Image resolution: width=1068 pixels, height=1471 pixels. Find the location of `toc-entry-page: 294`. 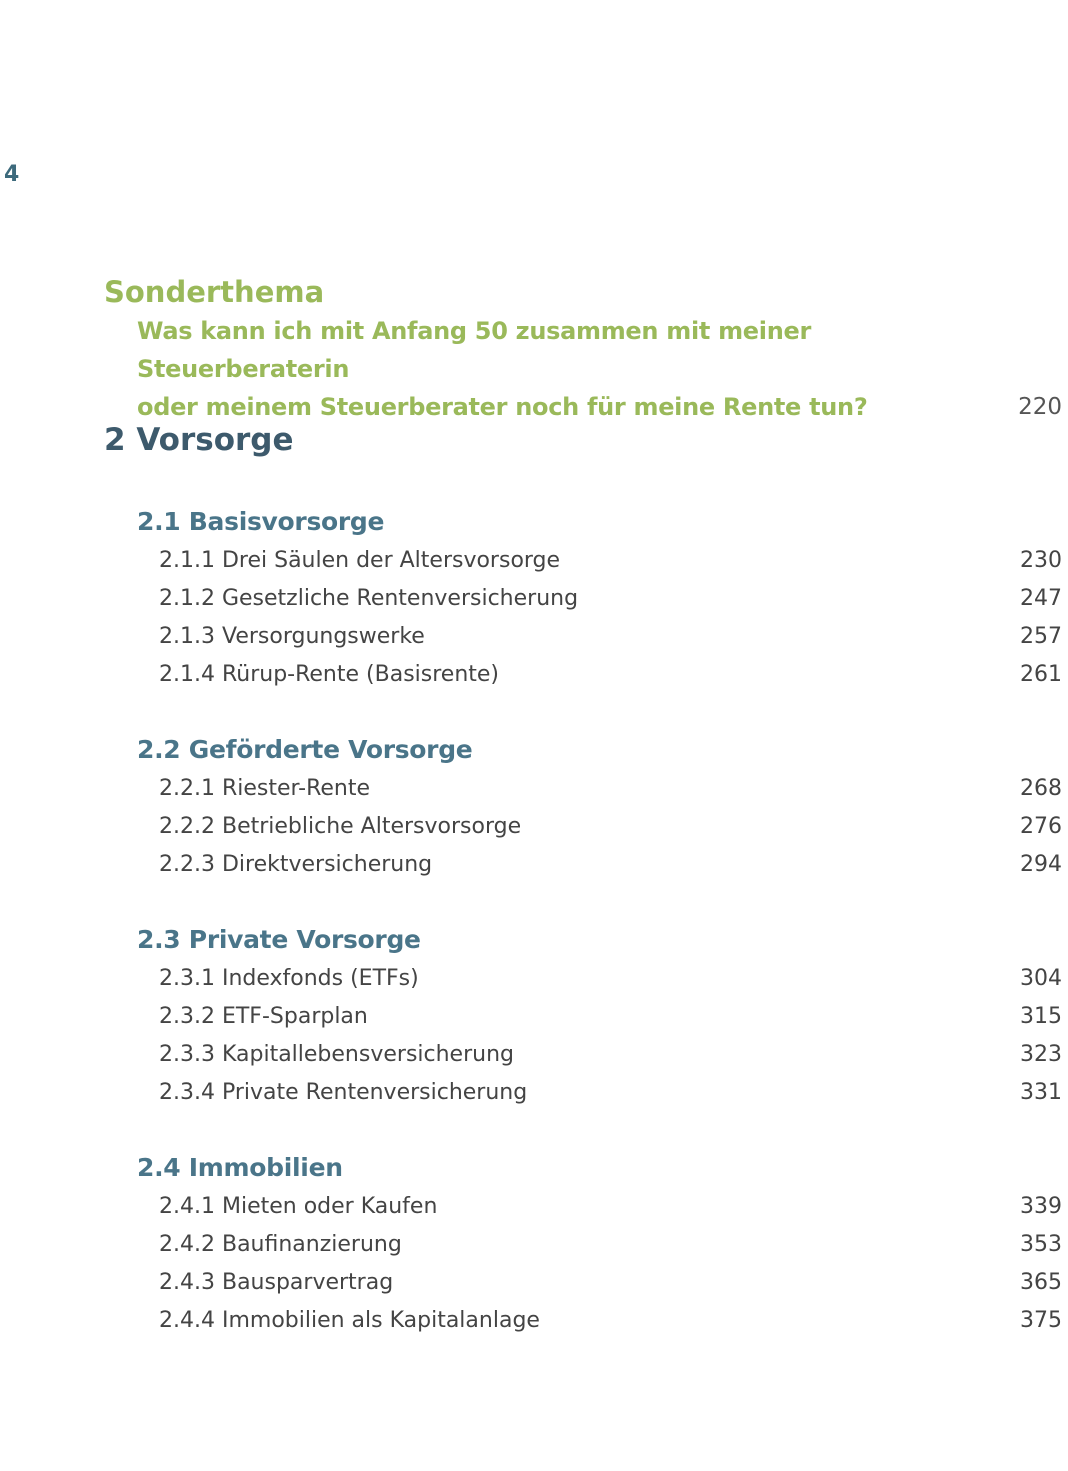

toc-entry-page: 294 is located at coordinates (1041, 864).